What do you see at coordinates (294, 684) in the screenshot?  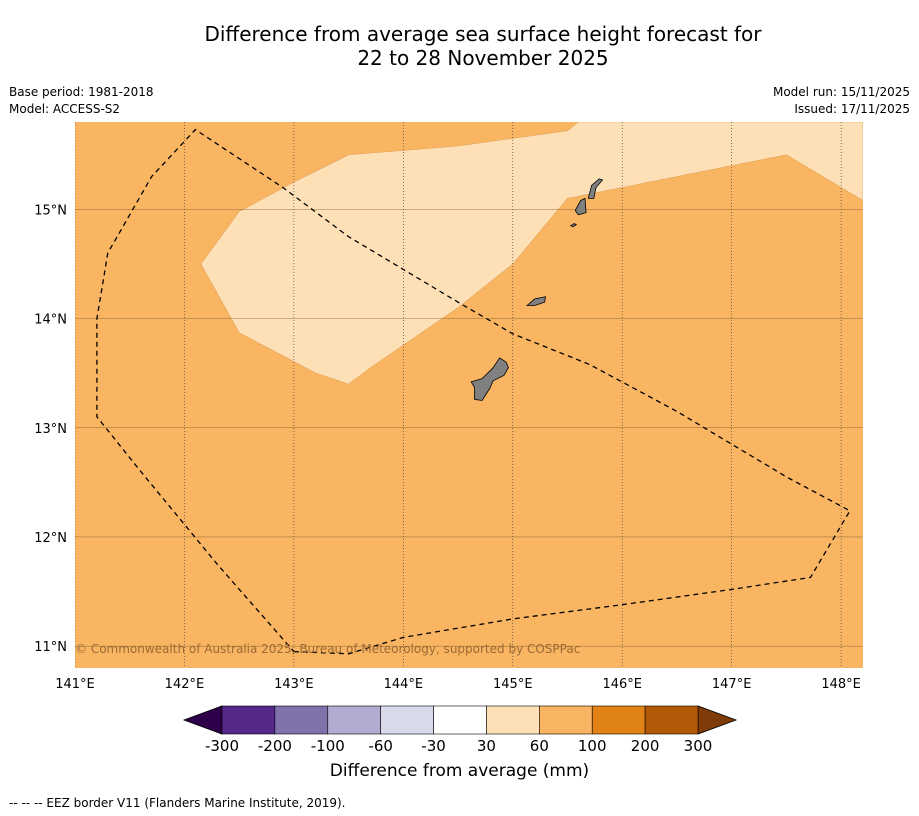 I see `longitude-tick-label: 143°E` at bounding box center [294, 684].